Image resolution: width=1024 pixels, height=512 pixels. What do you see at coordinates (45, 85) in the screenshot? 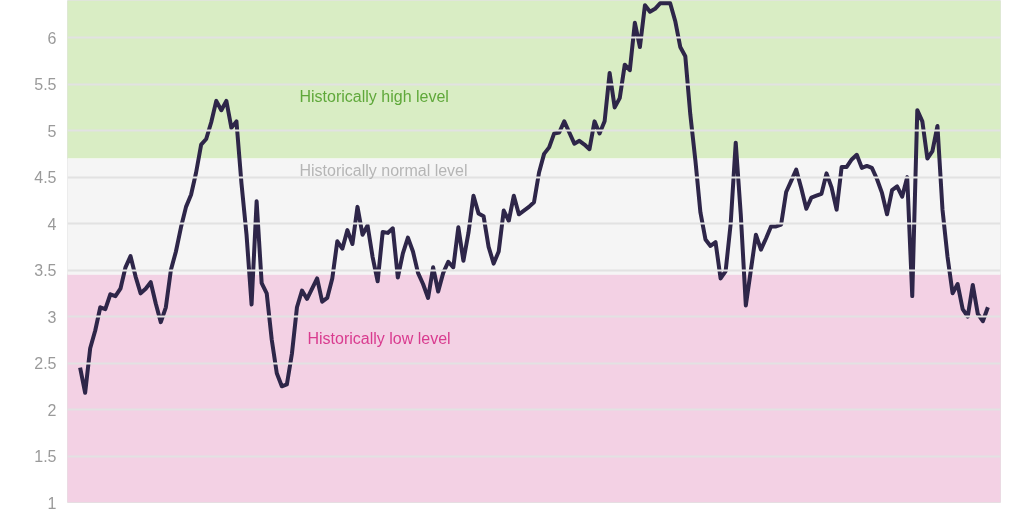
I see `y-tick-label: 5.5` at bounding box center [45, 85].